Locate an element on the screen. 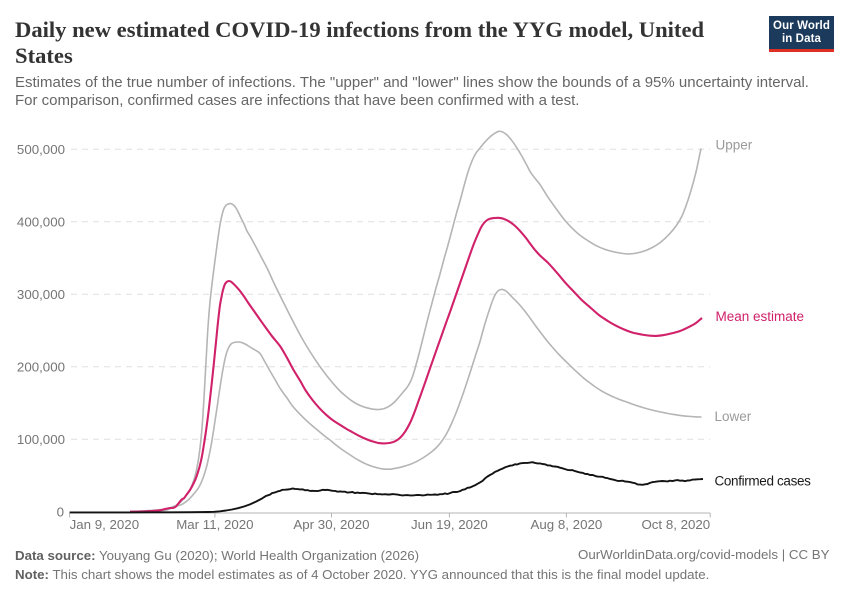  svg-text: 500,000 is located at coordinates (41, 149).